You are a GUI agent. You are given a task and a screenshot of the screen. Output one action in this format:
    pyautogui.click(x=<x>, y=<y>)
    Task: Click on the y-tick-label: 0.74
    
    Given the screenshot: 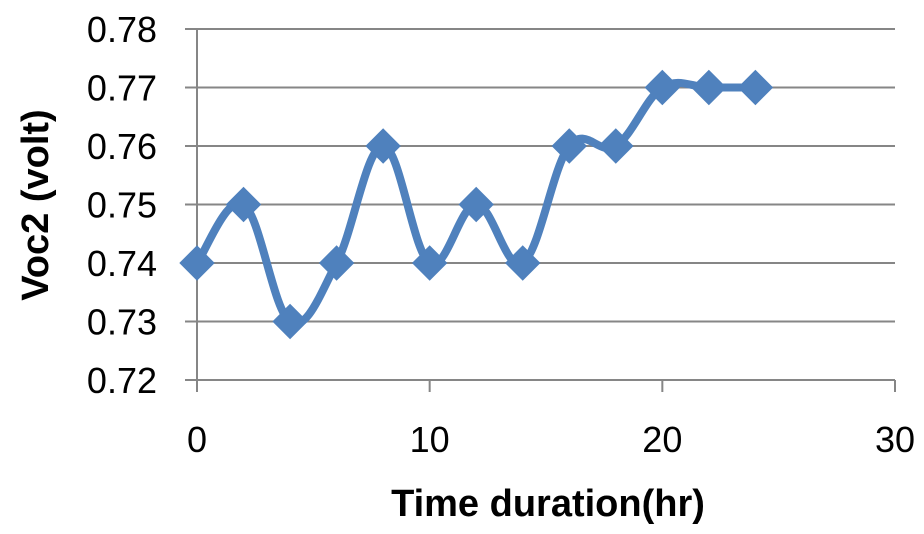 What is the action you would take?
    pyautogui.click(x=122, y=263)
    